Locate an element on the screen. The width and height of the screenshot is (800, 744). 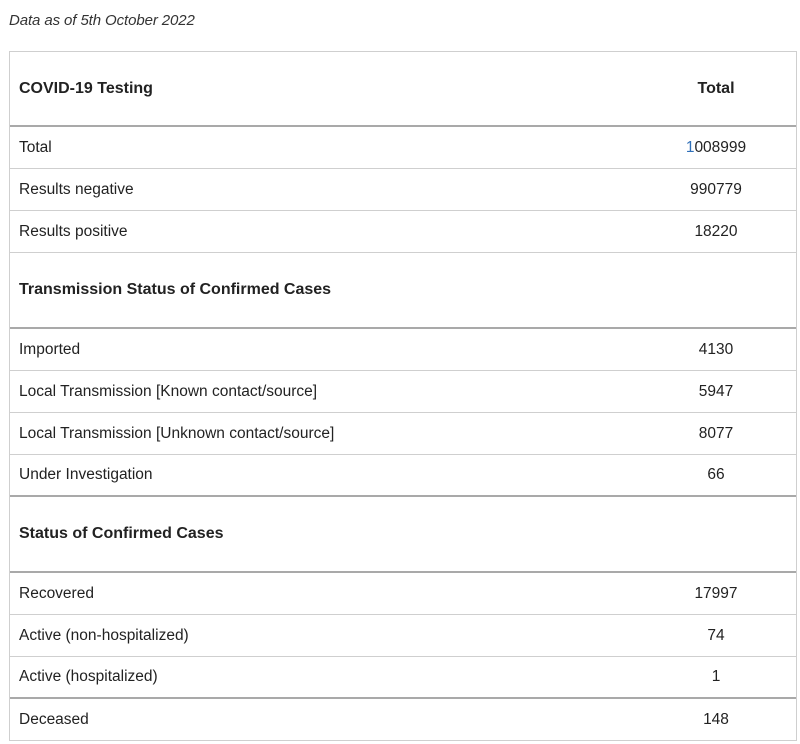
row-value: 1008999 is located at coordinates (716, 148).